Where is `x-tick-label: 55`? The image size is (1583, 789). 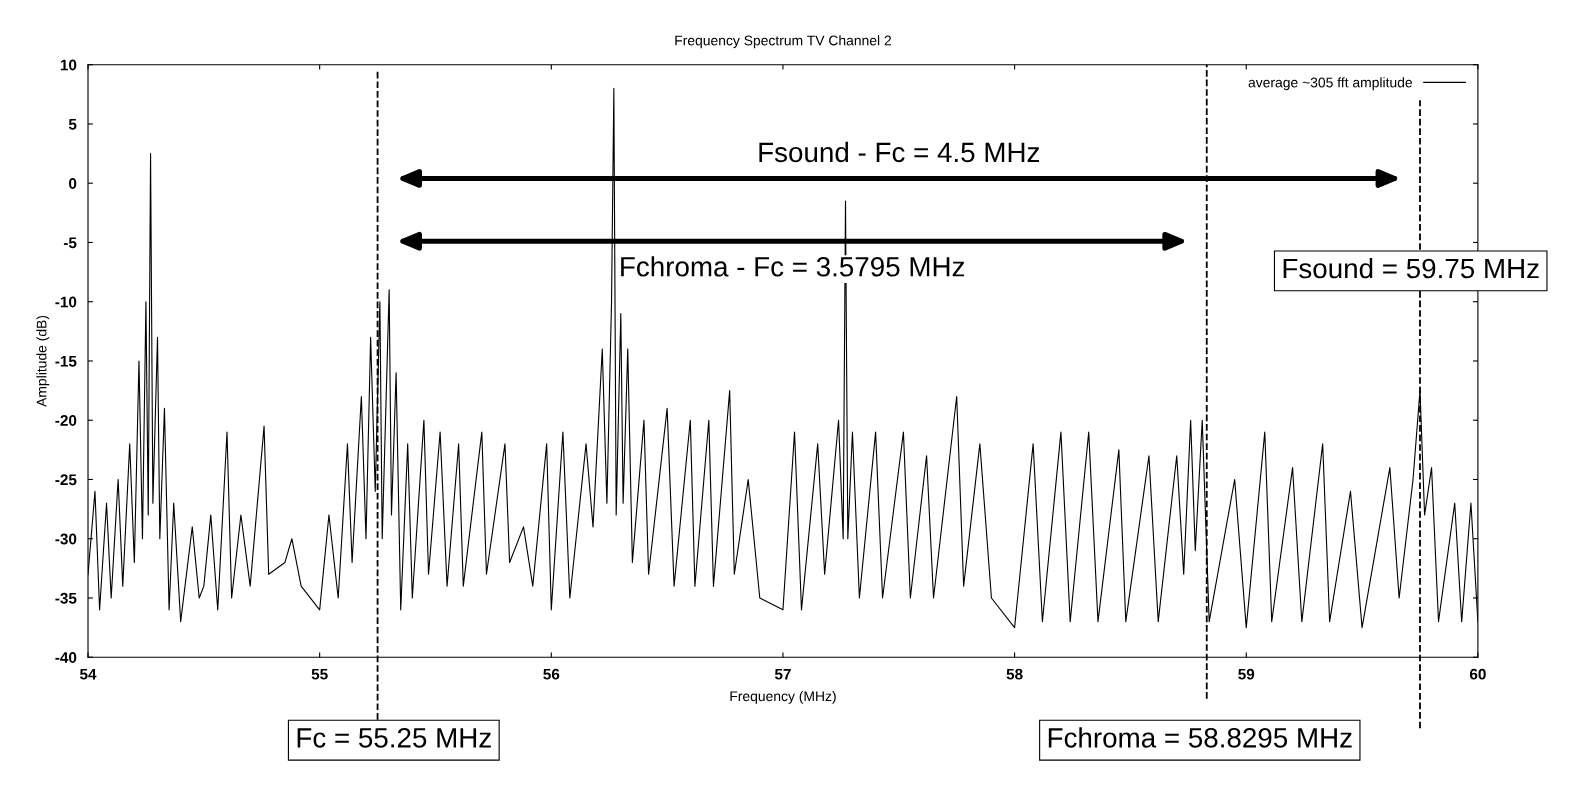 x-tick-label: 55 is located at coordinates (319, 674).